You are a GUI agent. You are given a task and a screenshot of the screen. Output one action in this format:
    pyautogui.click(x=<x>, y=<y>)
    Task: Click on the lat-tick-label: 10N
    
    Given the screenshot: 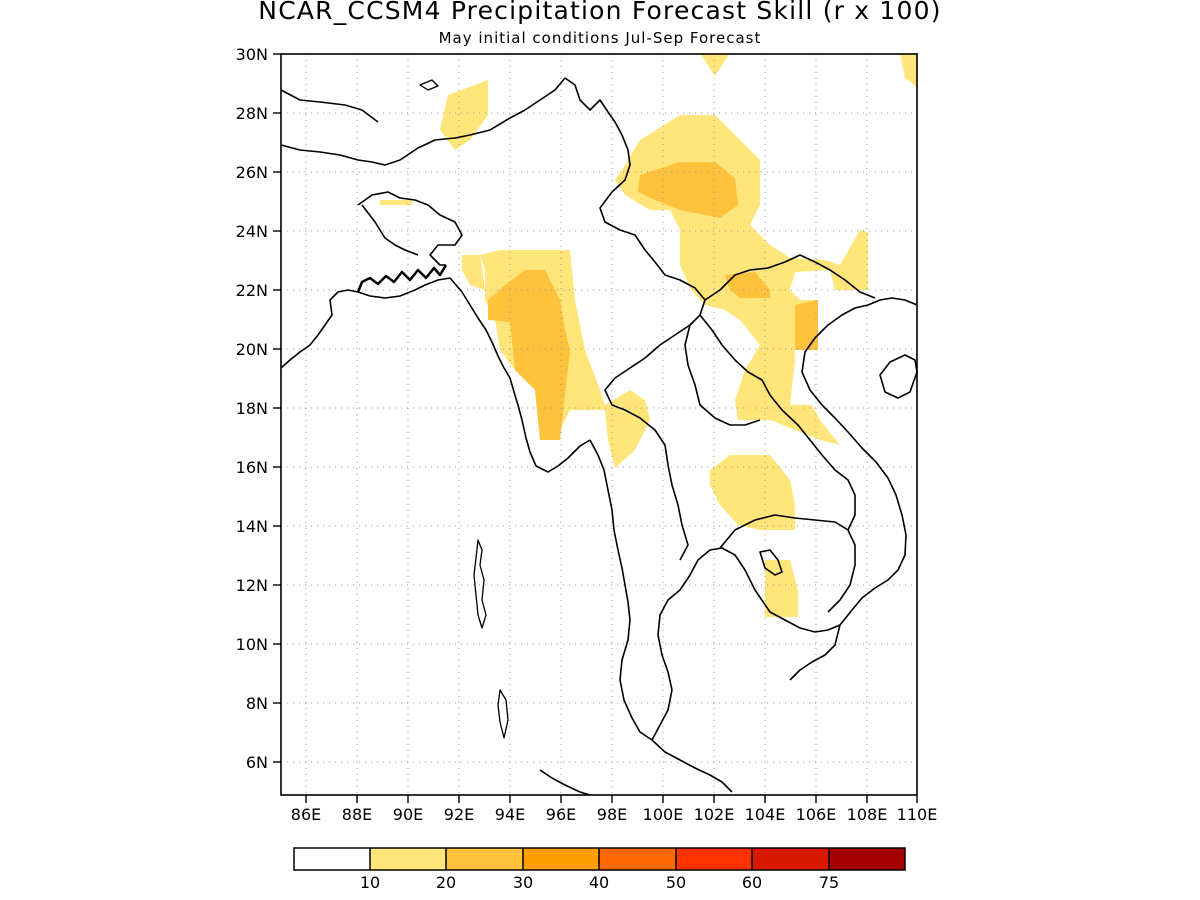 What is the action you would take?
    pyautogui.click(x=252, y=644)
    